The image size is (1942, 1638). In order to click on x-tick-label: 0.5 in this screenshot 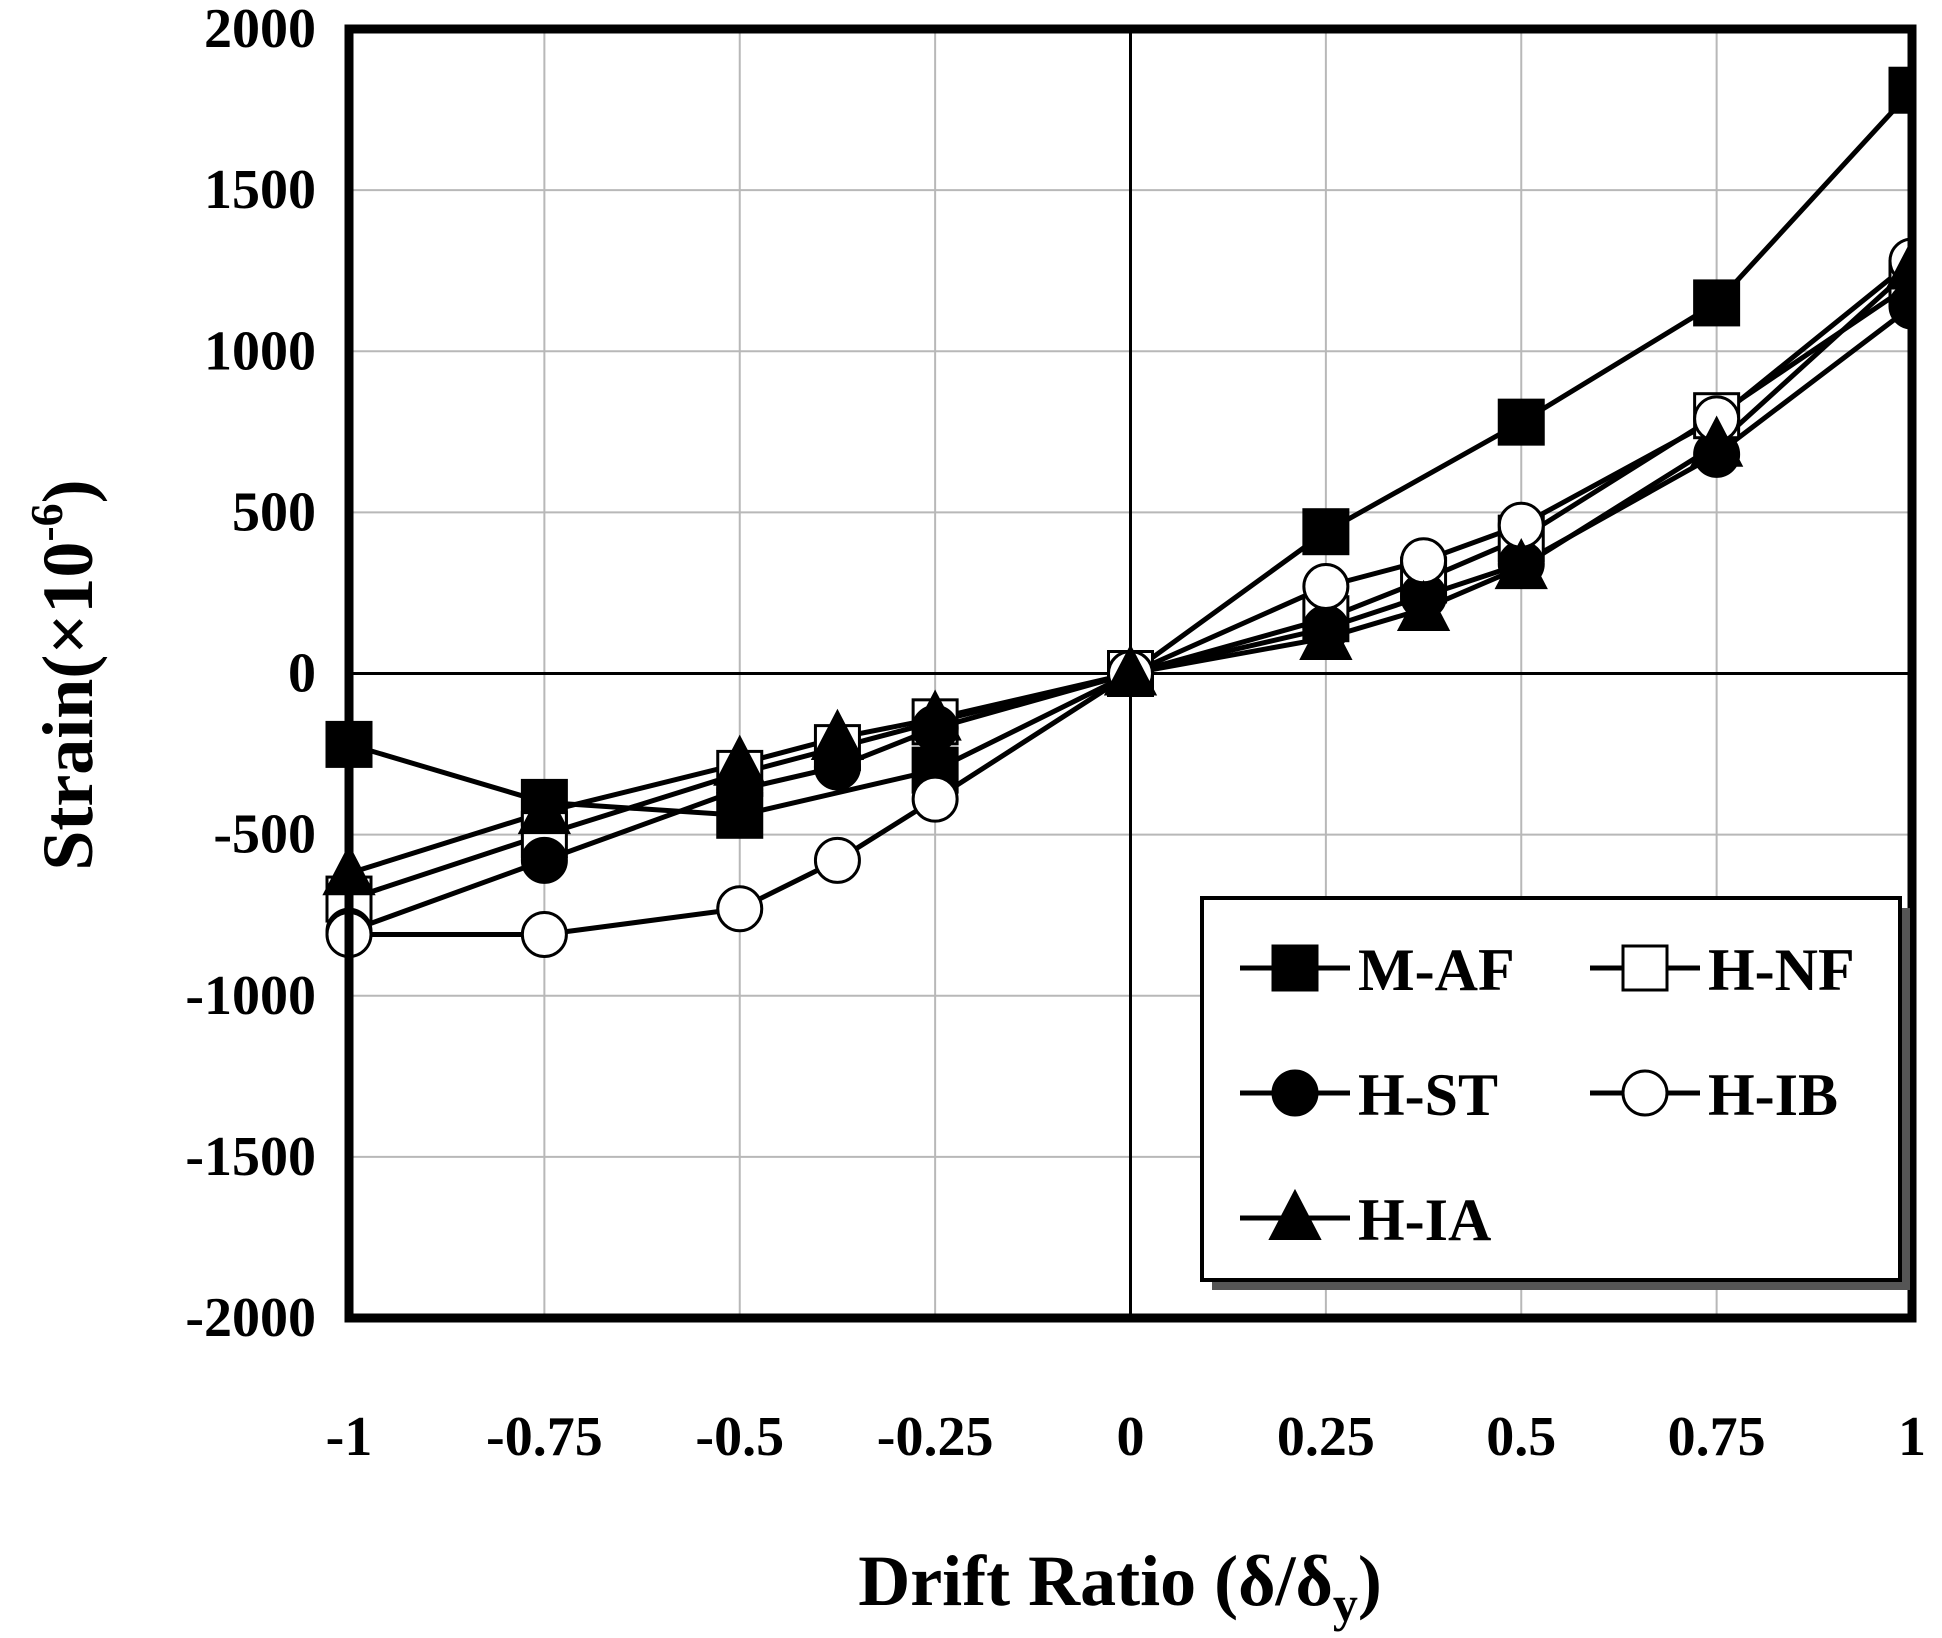, I will do `click(1521, 1437)`.